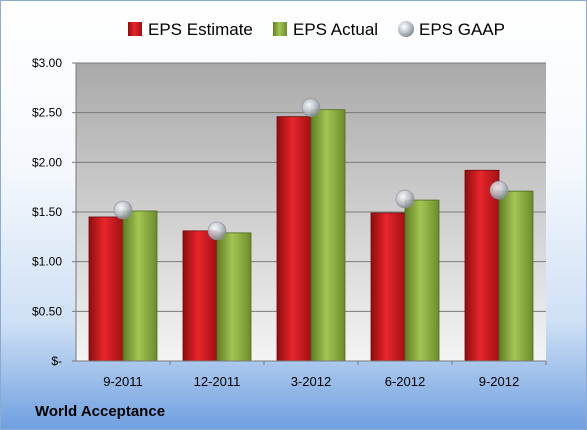  I want to click on y-tick-label: $2.00, so click(47, 162).